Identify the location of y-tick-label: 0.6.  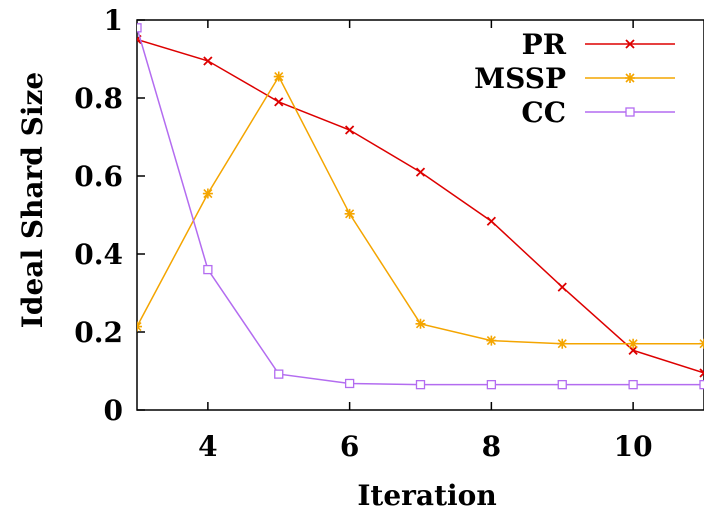
(98, 176).